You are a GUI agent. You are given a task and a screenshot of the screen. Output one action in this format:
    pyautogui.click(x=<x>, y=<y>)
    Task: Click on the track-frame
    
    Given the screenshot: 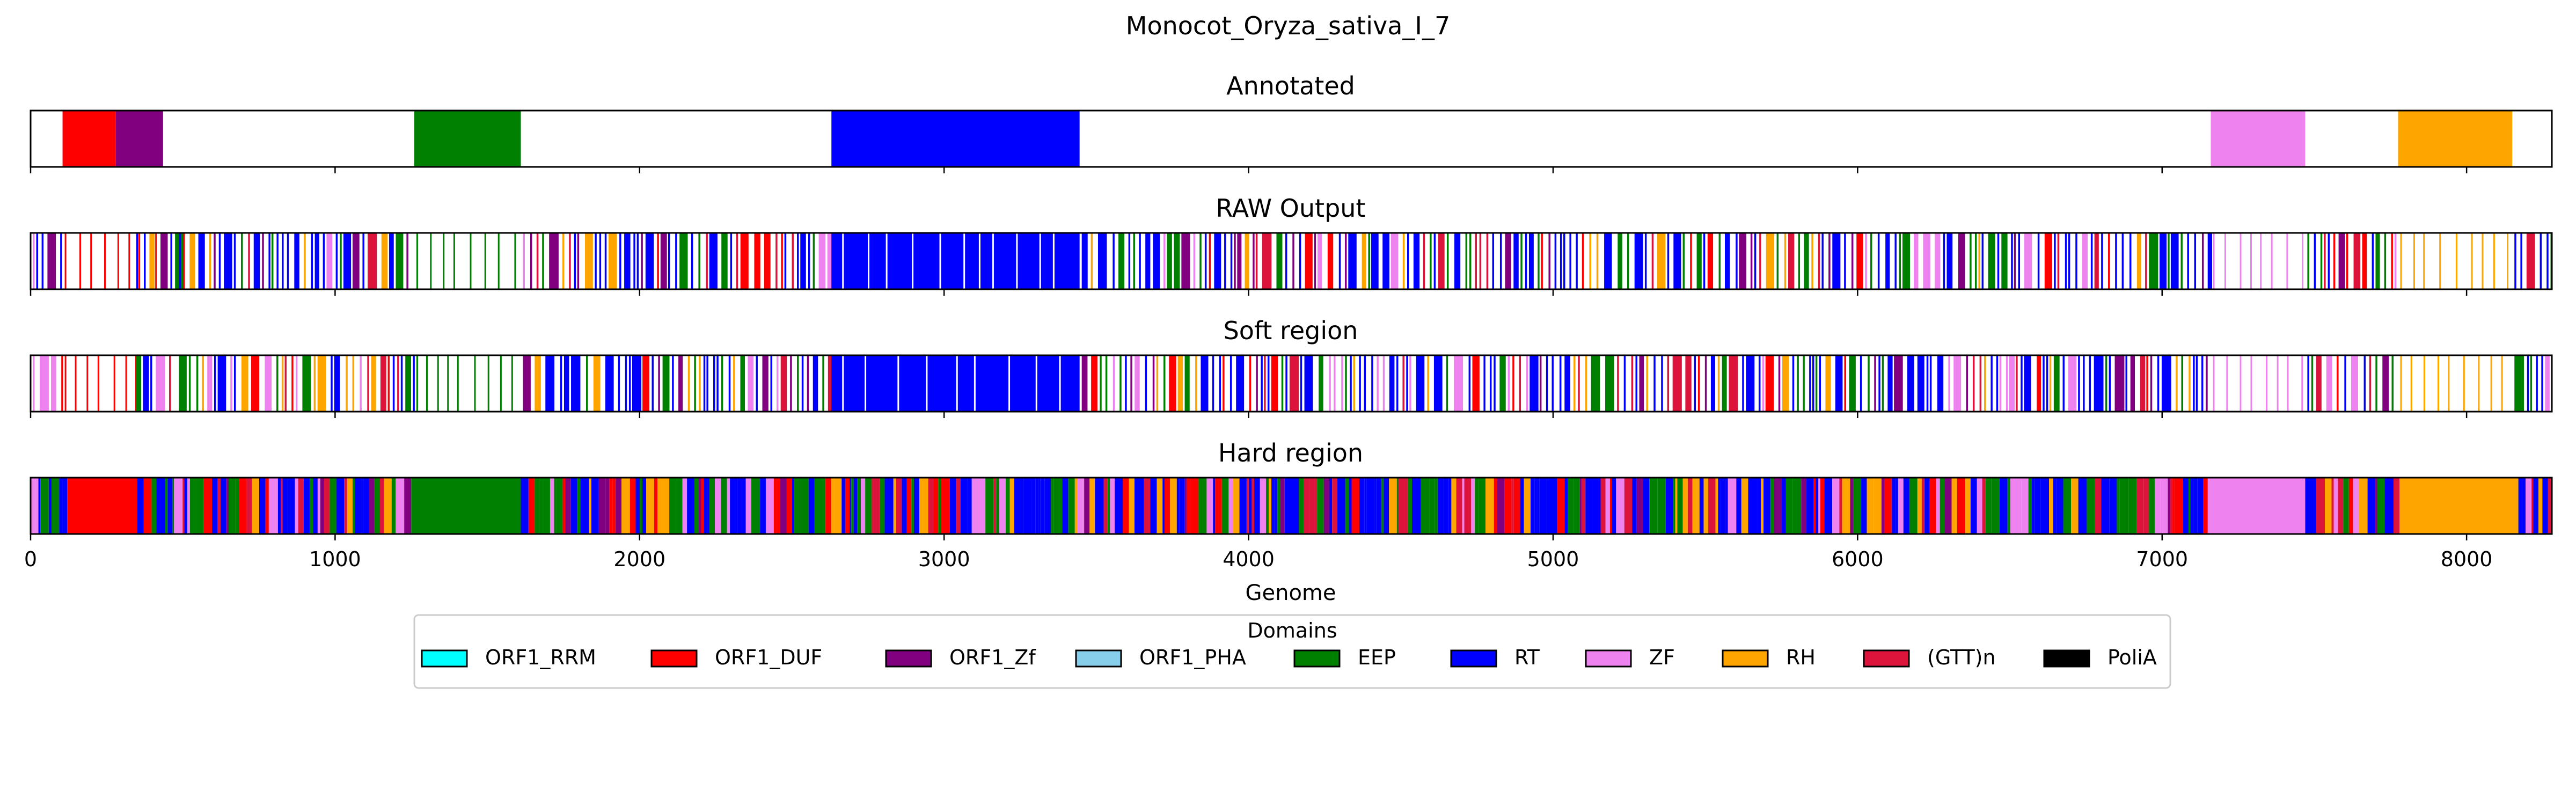 What is the action you would take?
    pyautogui.click(x=1291, y=138)
    